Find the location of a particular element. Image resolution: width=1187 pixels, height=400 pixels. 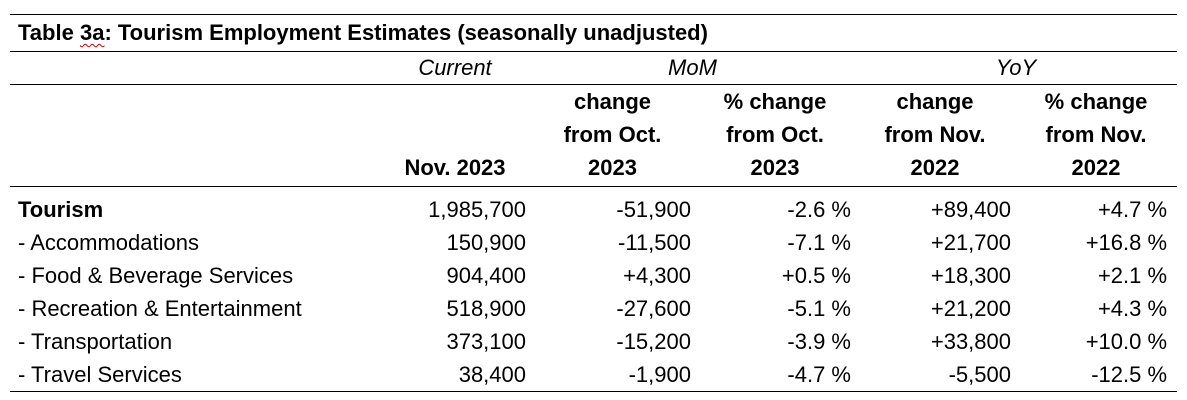

row-mom-change: -27,600 is located at coordinates (653, 308).